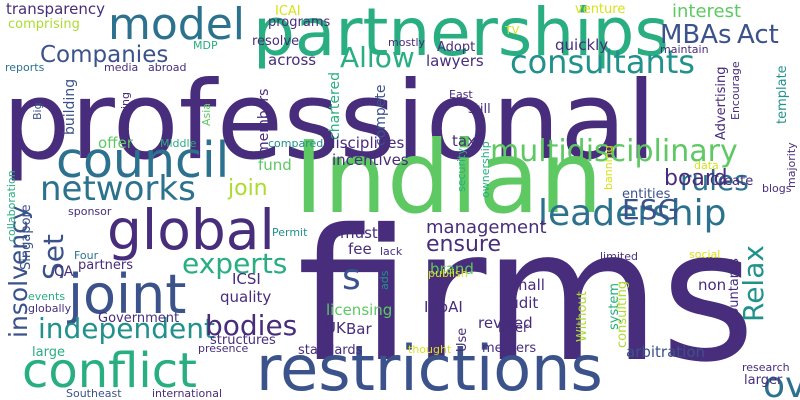  What do you see at coordinates (292, 60) in the screenshot?
I see `word-across: across` at bounding box center [292, 60].